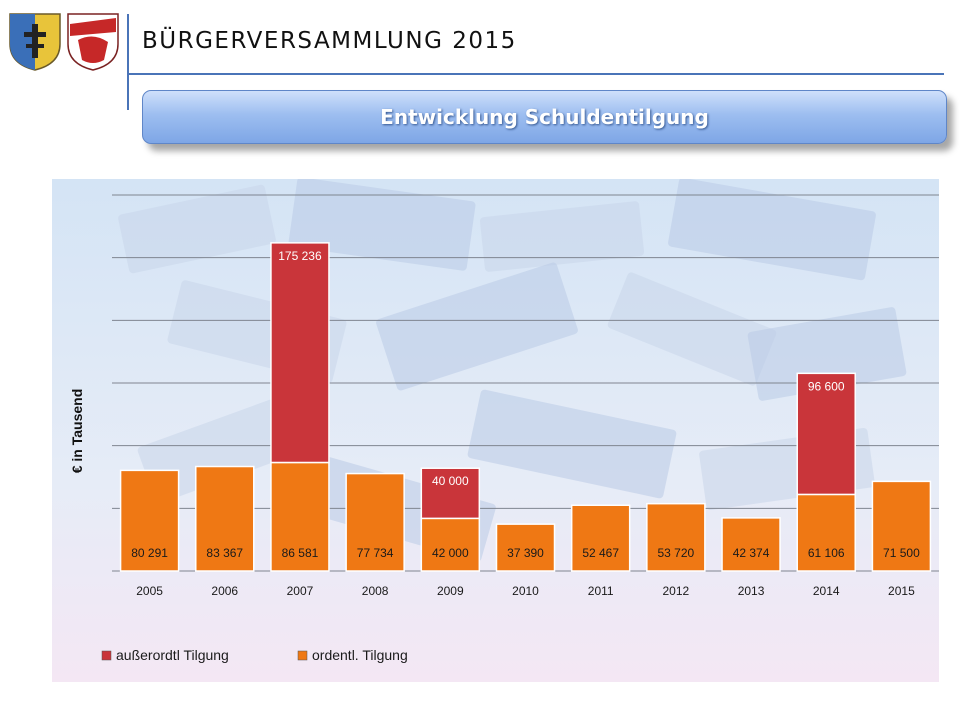 Image resolution: width=960 pixels, height=720 pixels. What do you see at coordinates (600, 538) in the screenshot?
I see `bar-ordentl-2011` at bounding box center [600, 538].